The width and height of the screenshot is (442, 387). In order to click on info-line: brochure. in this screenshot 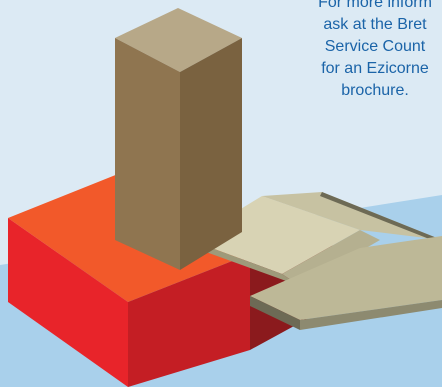, I will do `click(375, 90)`.